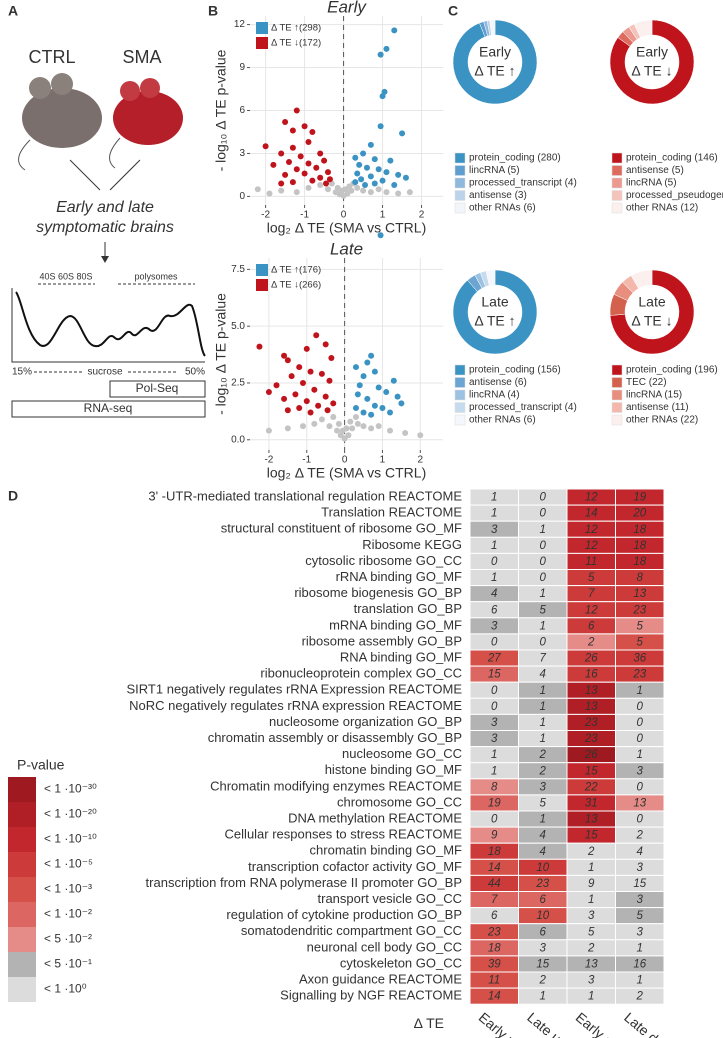 Image resolution: width=723 pixels, height=1038 pixels. I want to click on x-tick-label: -2, so click(268, 460).